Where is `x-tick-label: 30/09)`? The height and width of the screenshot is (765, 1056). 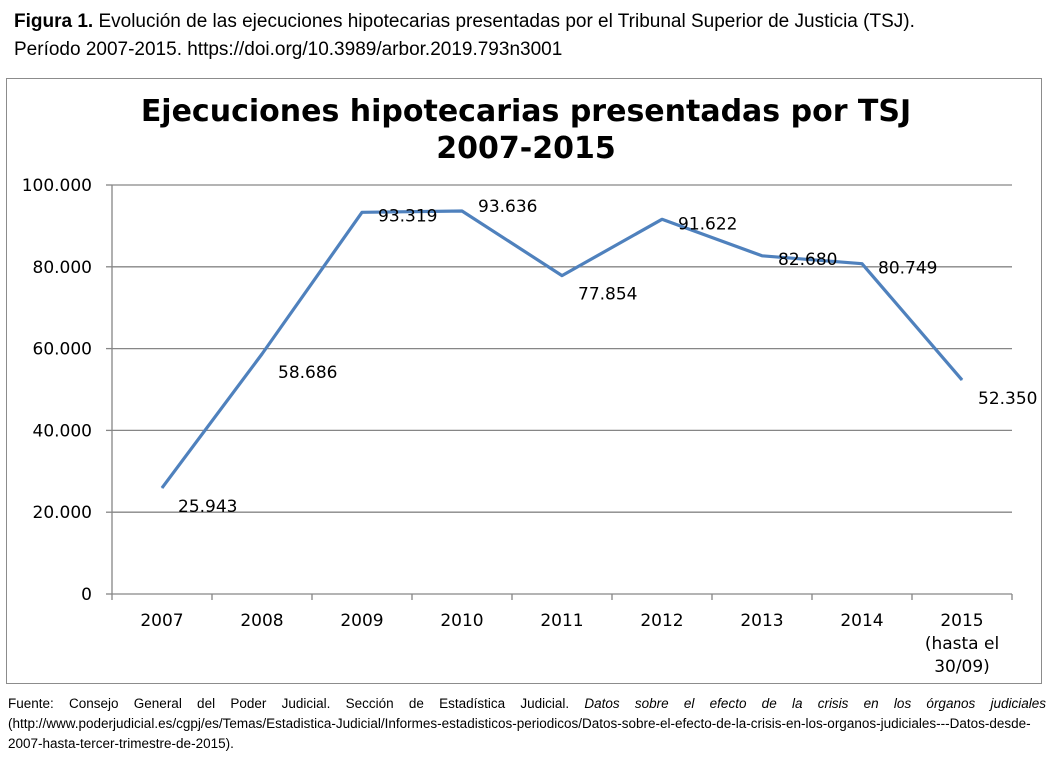
x-tick-label: 30/09) is located at coordinates (962, 667).